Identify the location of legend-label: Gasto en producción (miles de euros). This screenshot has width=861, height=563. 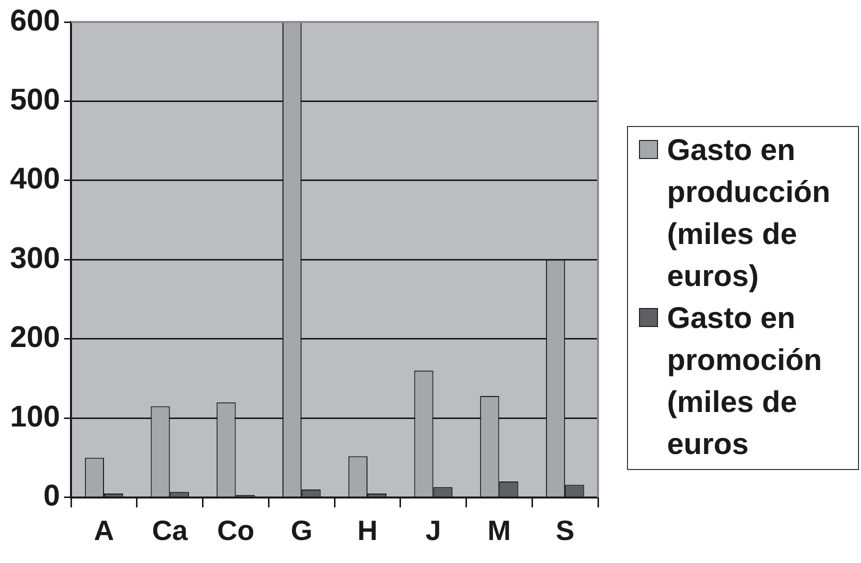
(749, 214).